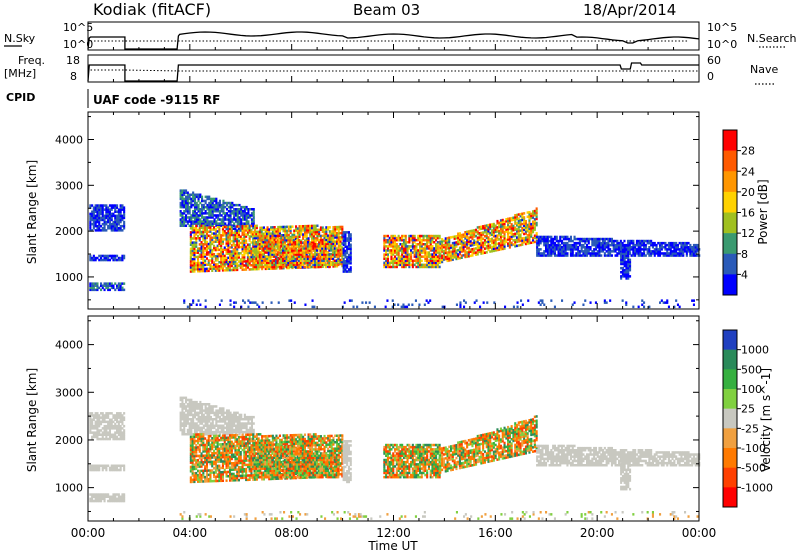 Image resolution: width=800 pixels, height=554 pixels. What do you see at coordinates (69, 139) in the screenshot?
I see `y-tick-label: 4000` at bounding box center [69, 139].